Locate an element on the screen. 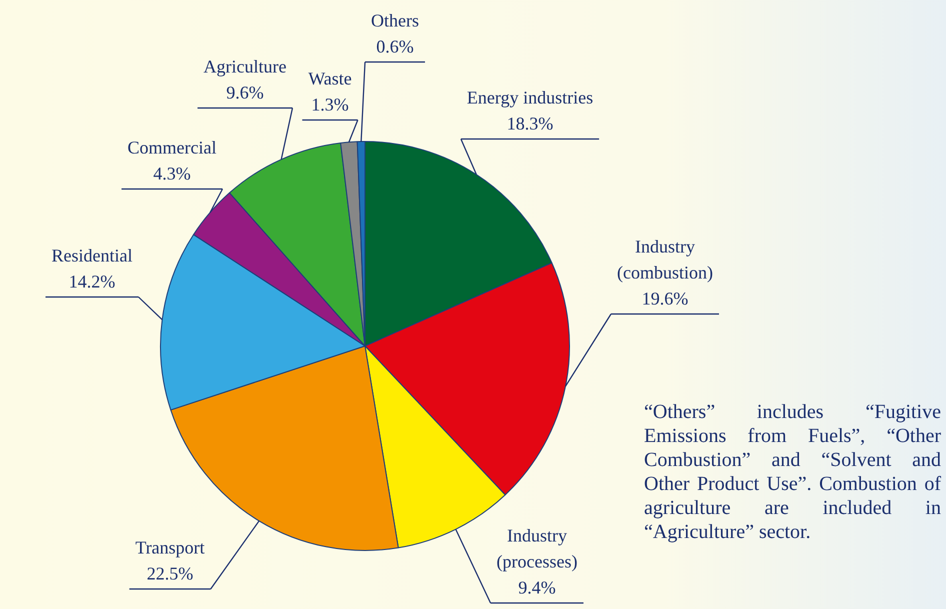  data-label: 0.6% is located at coordinates (395, 46).